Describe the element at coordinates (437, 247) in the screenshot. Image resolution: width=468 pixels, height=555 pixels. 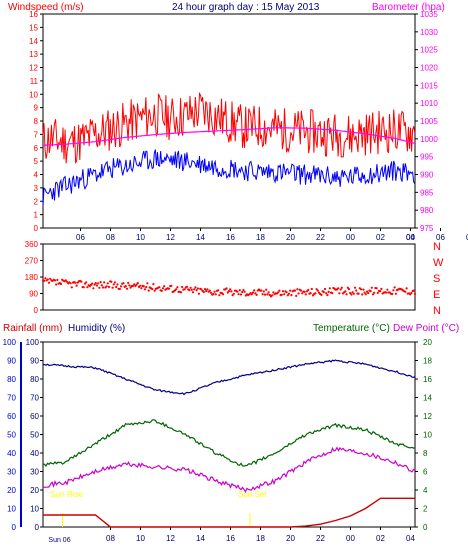
I see `compass-letter: N` at that location.